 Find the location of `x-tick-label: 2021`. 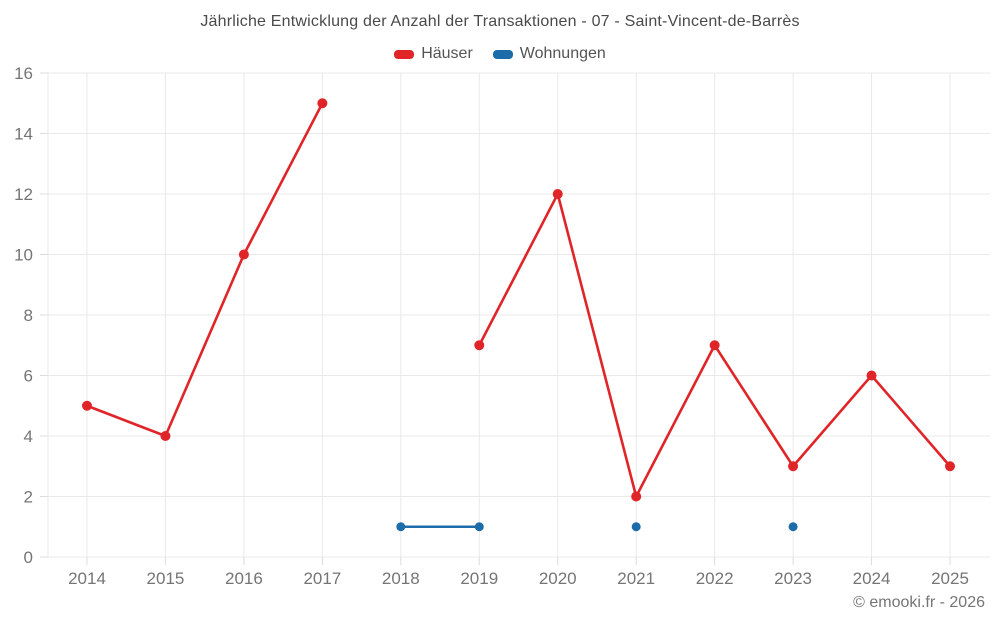

x-tick-label: 2021 is located at coordinates (636, 578).